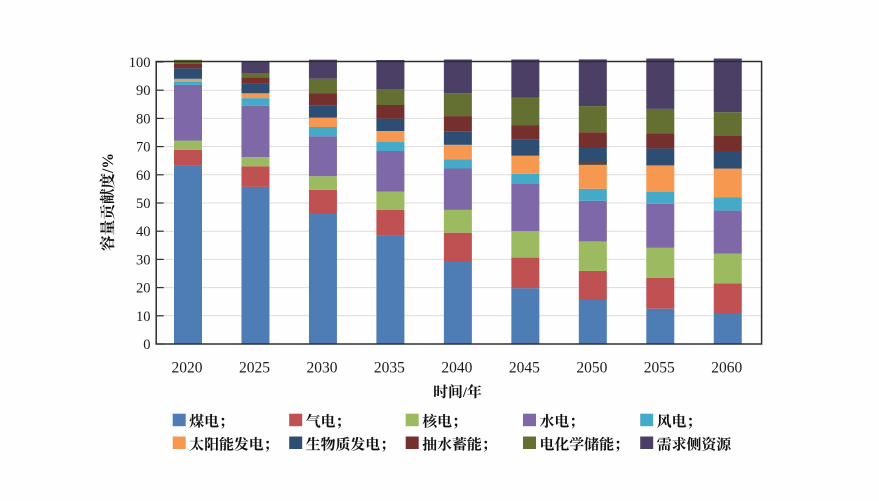 Image resolution: width=879 pixels, height=501 pixels. What do you see at coordinates (143, 204) in the screenshot?
I see `svg-text: 50` at bounding box center [143, 204].